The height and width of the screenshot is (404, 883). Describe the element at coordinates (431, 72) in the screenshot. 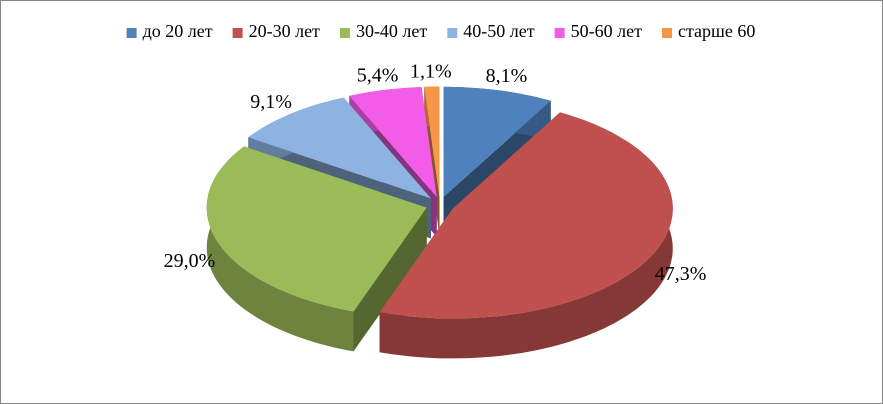

I see `data-label: 1,1%` at that location.